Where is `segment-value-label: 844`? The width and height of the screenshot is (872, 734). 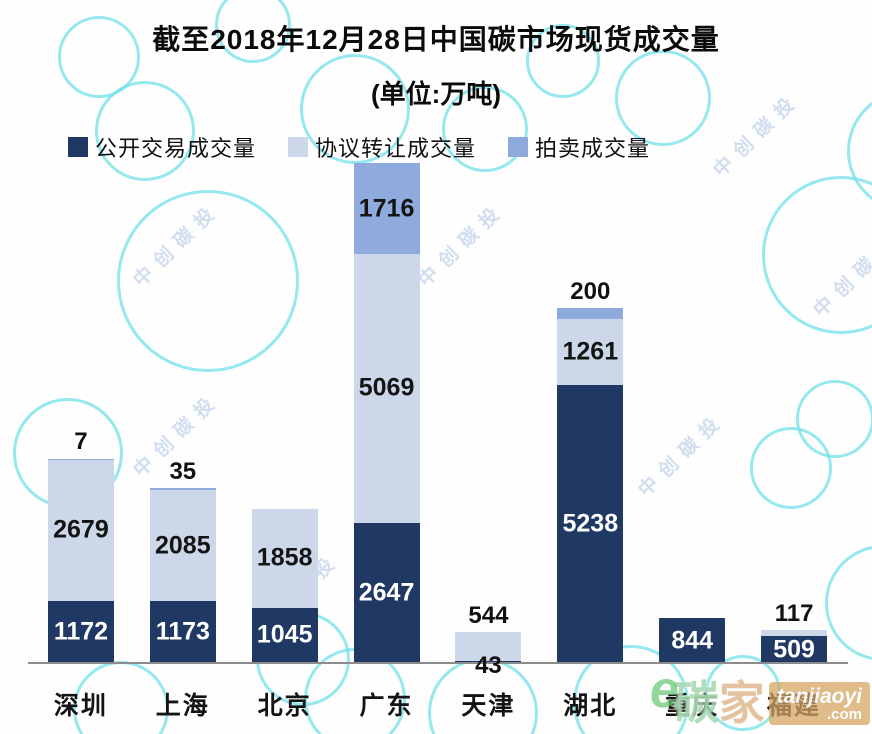 segment-value-label: 844 is located at coordinates (692, 640).